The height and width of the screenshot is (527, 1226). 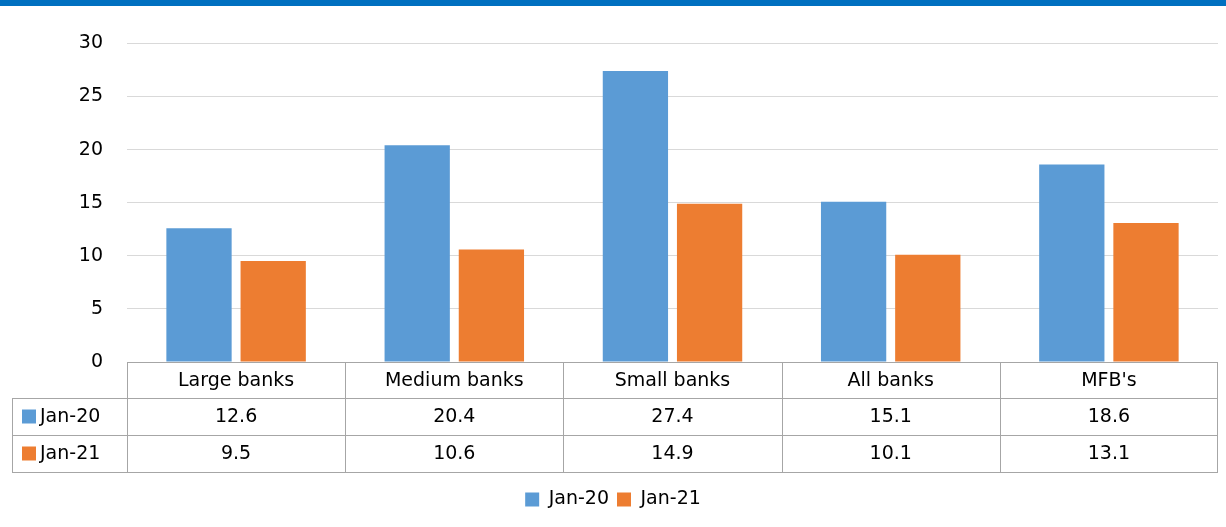 What do you see at coordinates (670, 497) in the screenshot?
I see `legend-label: Jan-21` at bounding box center [670, 497].